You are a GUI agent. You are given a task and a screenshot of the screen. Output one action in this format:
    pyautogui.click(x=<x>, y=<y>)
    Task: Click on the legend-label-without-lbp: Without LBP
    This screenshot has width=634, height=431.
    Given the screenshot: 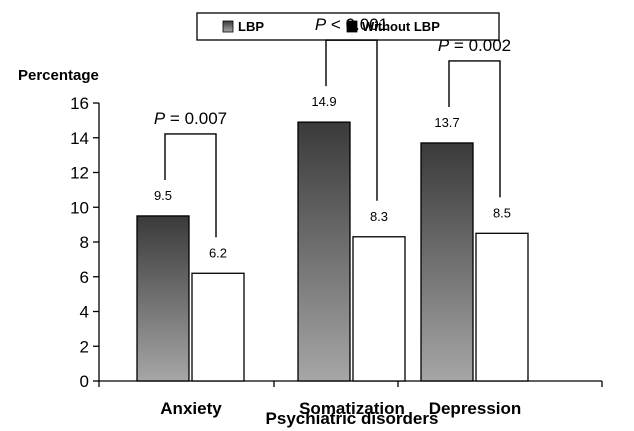 What is the action you would take?
    pyautogui.click(x=401, y=26)
    